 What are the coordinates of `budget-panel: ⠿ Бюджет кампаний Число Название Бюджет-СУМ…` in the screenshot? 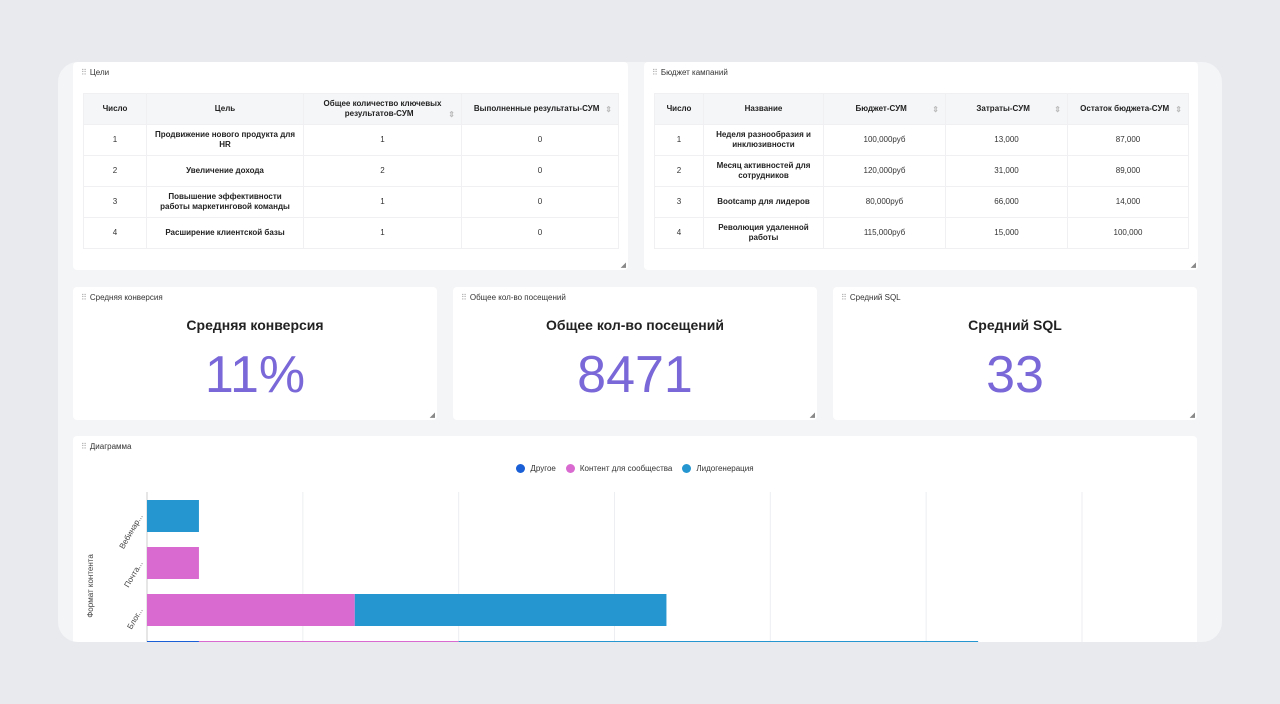 It's located at (921, 166).